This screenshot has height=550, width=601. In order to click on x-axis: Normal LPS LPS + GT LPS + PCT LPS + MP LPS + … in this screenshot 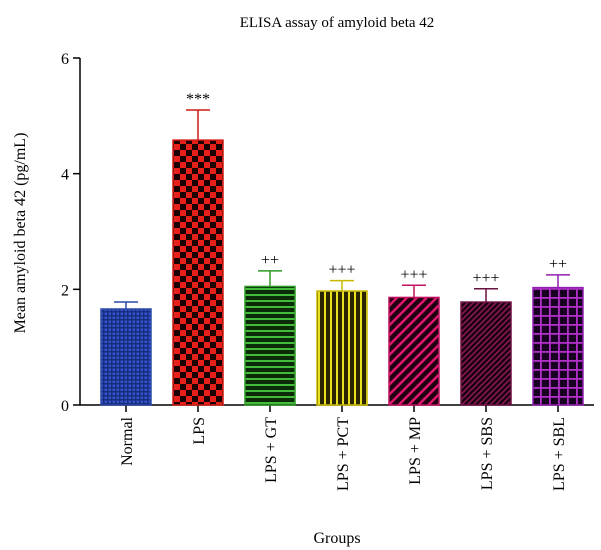, I will do `click(337, 447)`.